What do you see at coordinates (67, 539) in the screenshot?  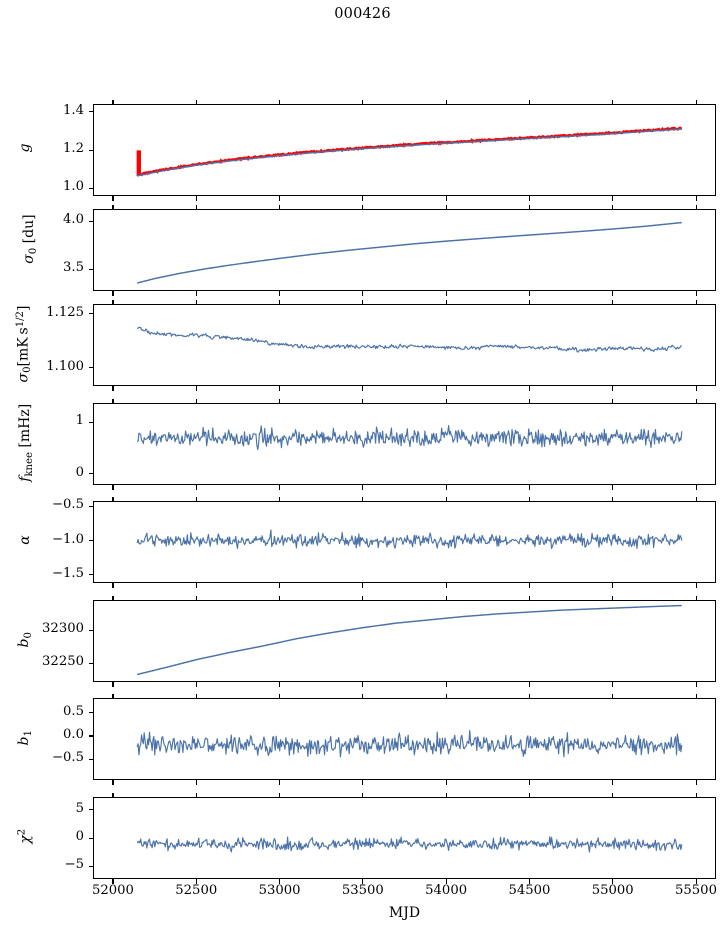 I see `ytick-label: −1.0` at bounding box center [67, 539].